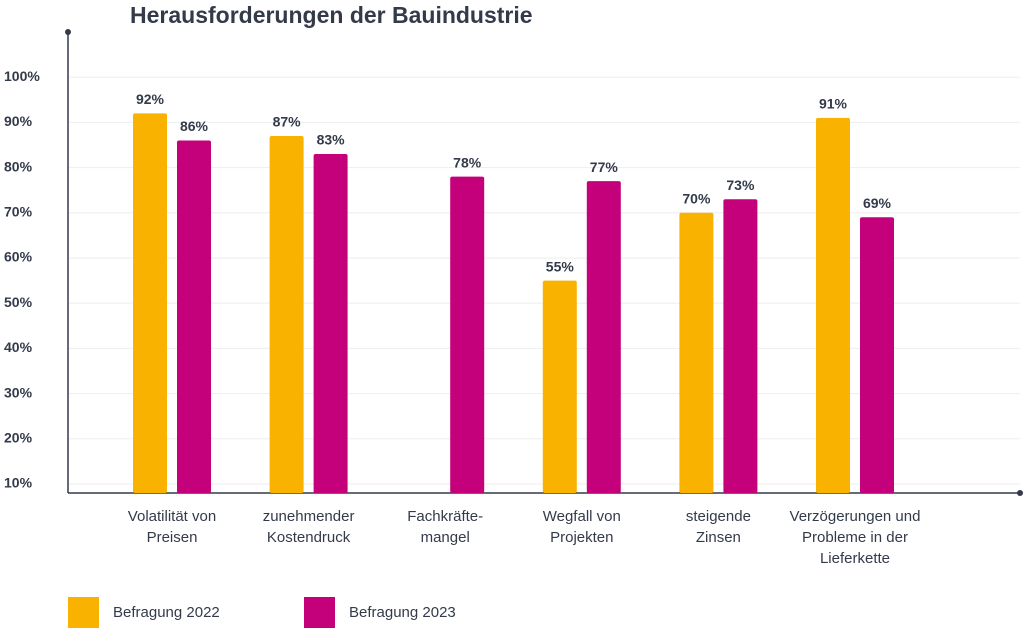 The height and width of the screenshot is (630, 1024). Describe the element at coordinates (172, 537) in the screenshot. I see `x-tick-label: Preisen` at that location.